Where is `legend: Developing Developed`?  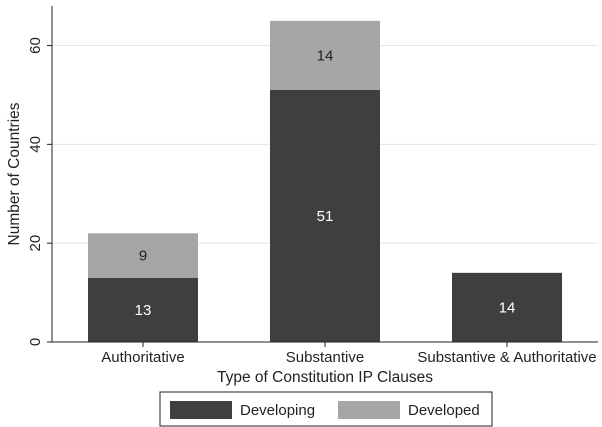
legend: Developing Developed is located at coordinates (326, 409).